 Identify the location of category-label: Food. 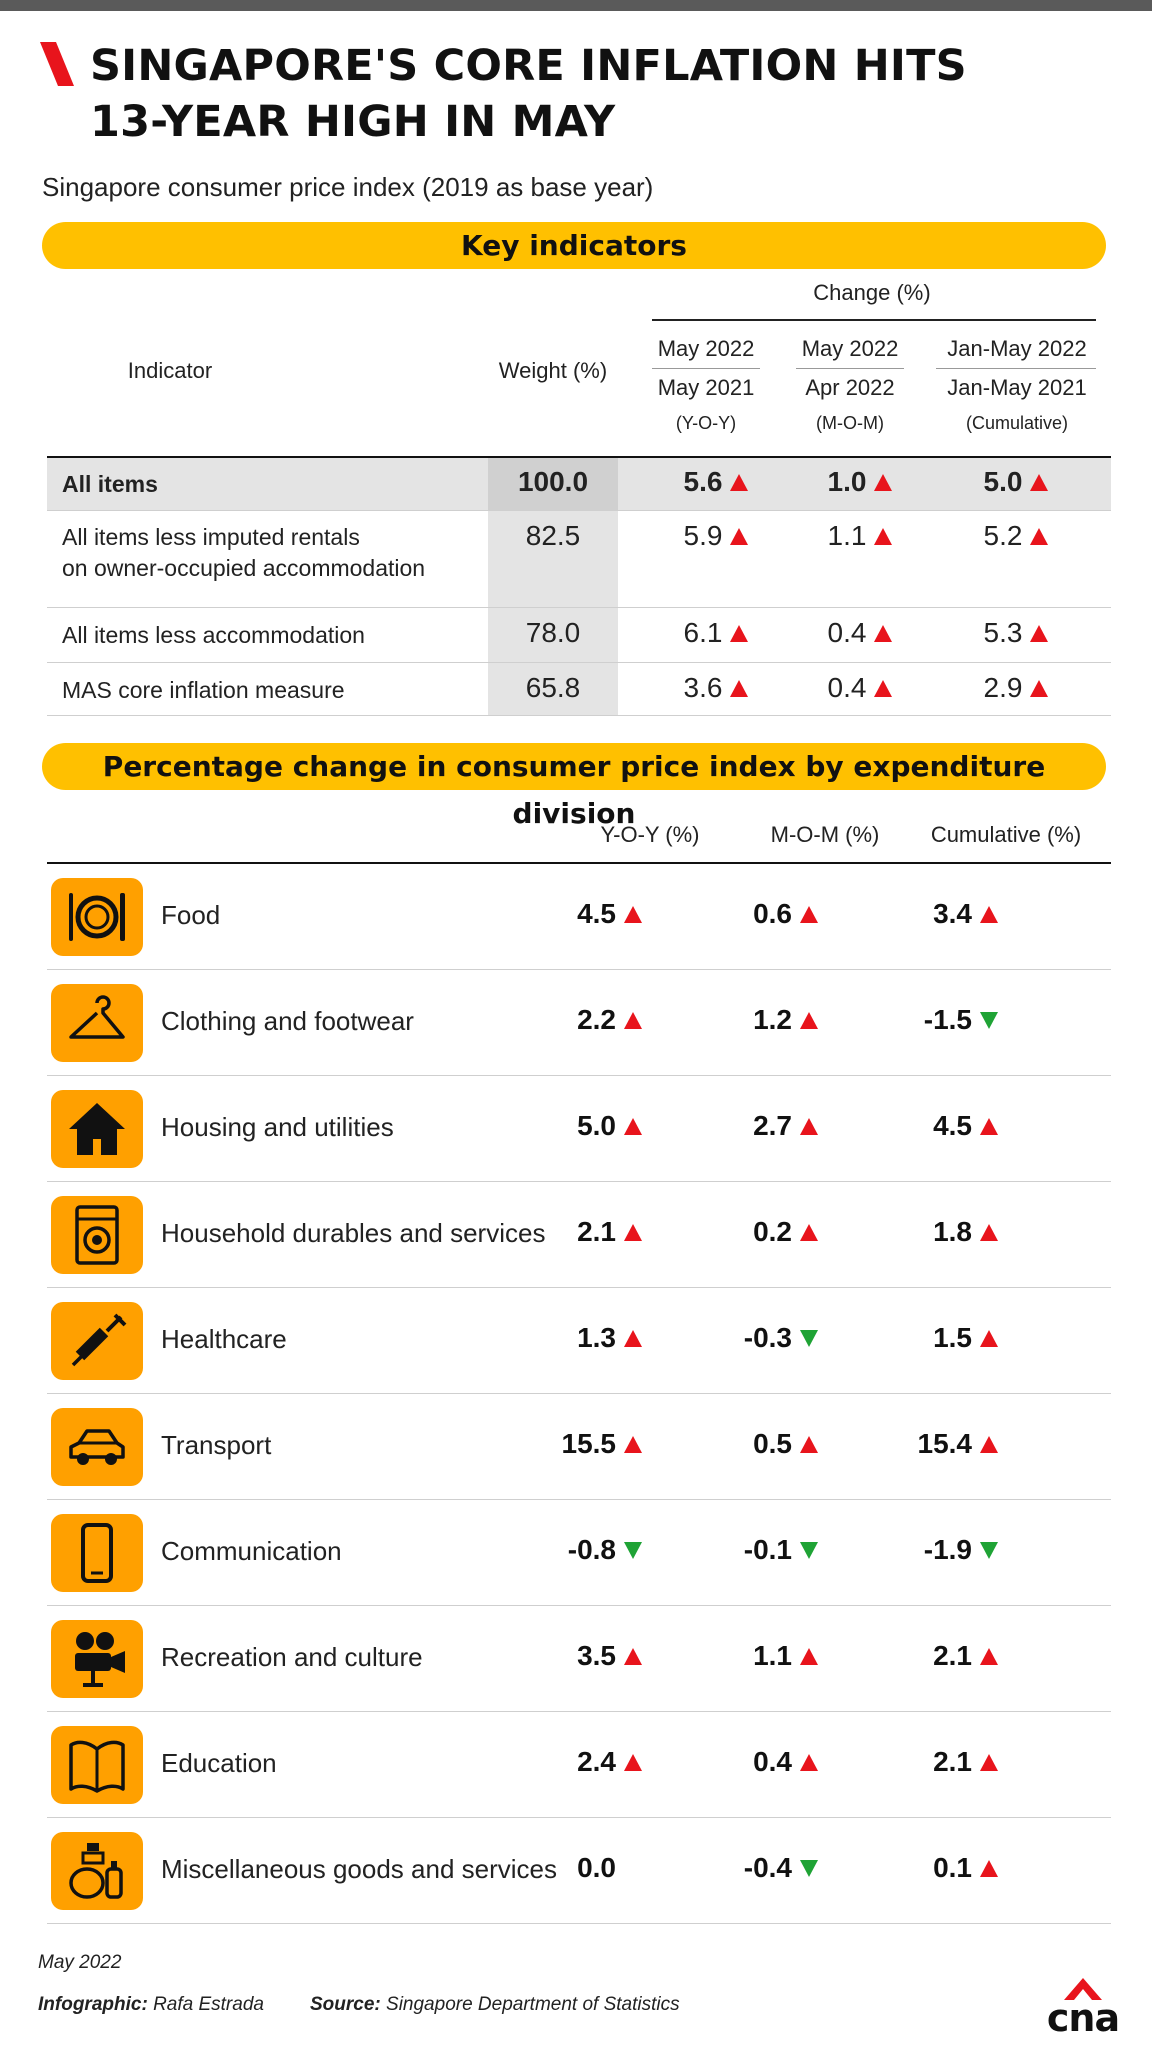
(191, 915).